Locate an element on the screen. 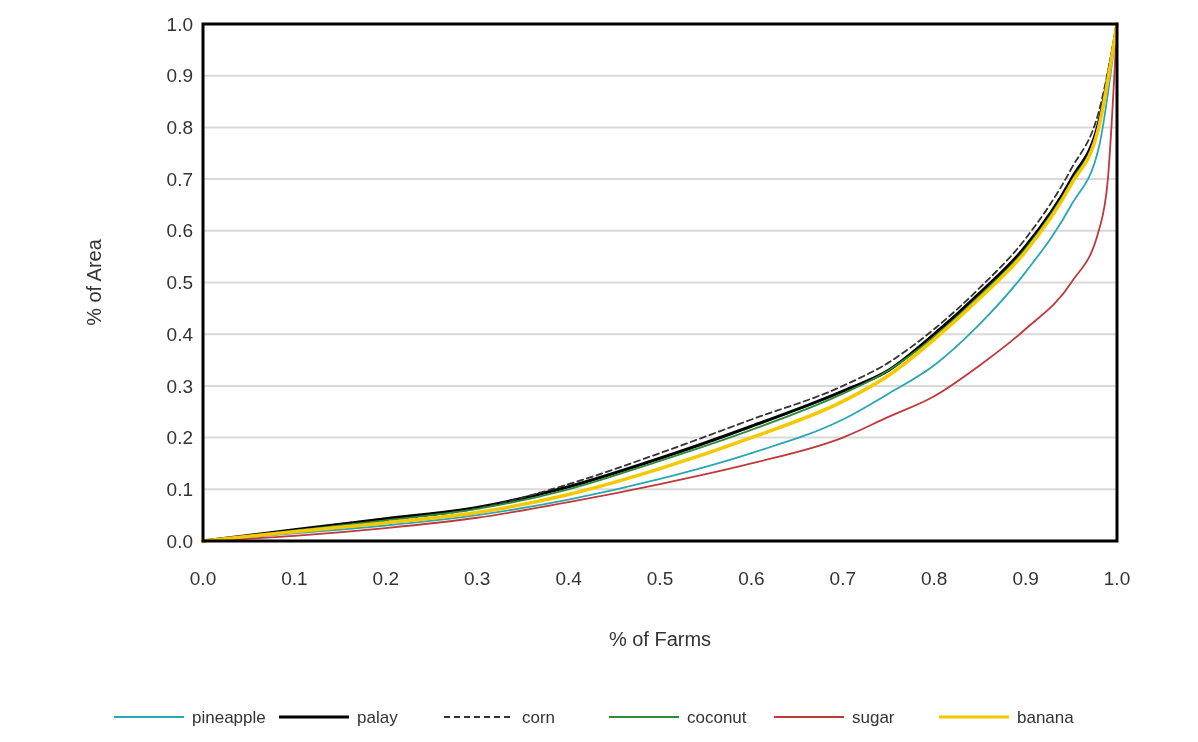 Image resolution: width=1198 pixels, height=742 pixels. y-tick-label: 0.6 is located at coordinates (179, 231).